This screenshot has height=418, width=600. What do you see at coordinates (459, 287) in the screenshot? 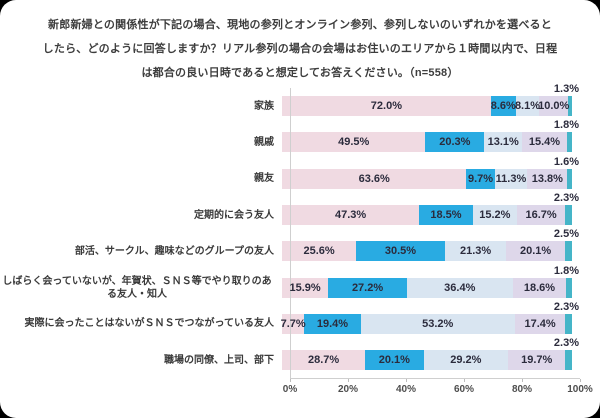
I see `bar-segment-series-3-pale-blue: 36.4%` at bounding box center [459, 287].